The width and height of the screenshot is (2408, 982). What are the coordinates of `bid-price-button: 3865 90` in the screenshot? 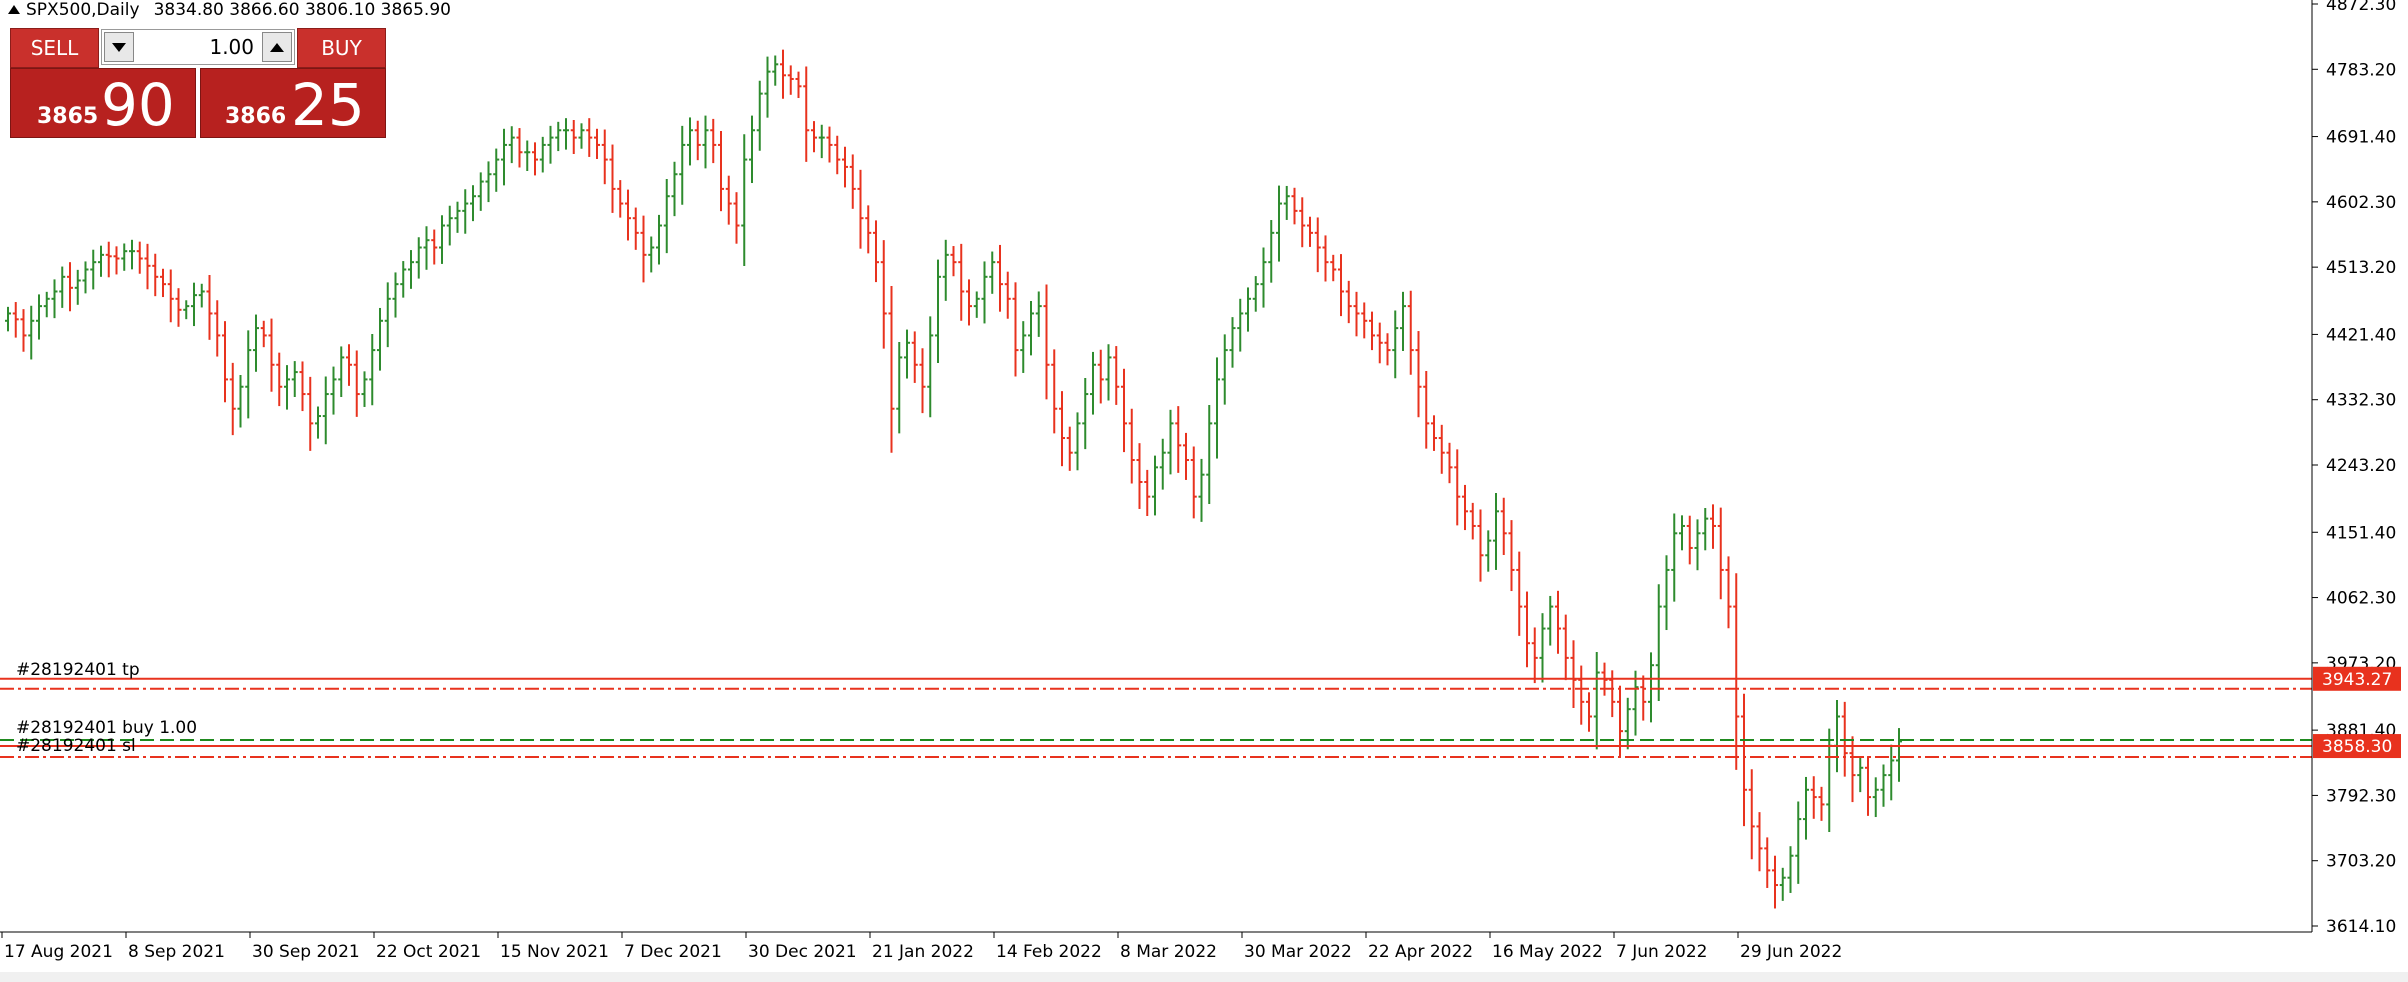 It's located at (103, 103).